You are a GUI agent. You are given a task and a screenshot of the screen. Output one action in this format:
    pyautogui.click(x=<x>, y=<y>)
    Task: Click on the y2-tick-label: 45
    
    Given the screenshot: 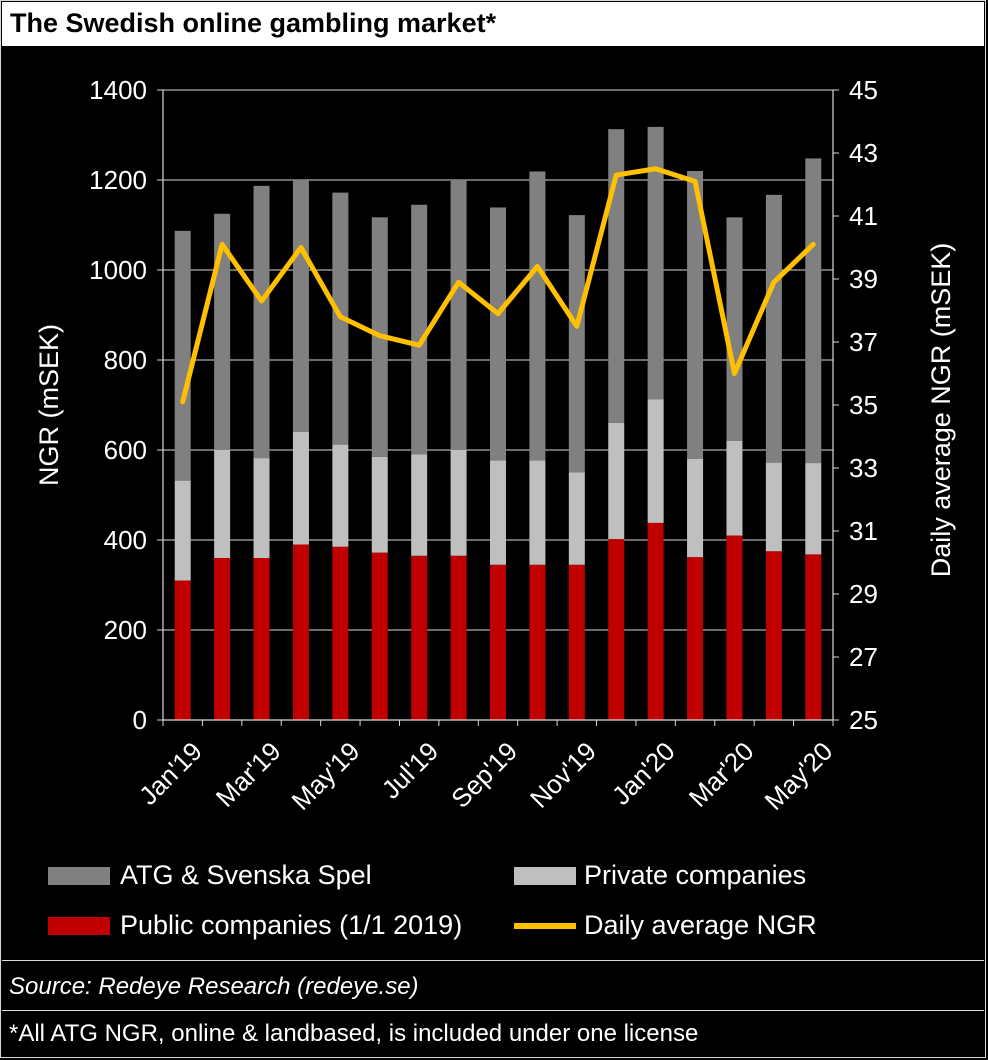 What is the action you would take?
    pyautogui.click(x=863, y=90)
    